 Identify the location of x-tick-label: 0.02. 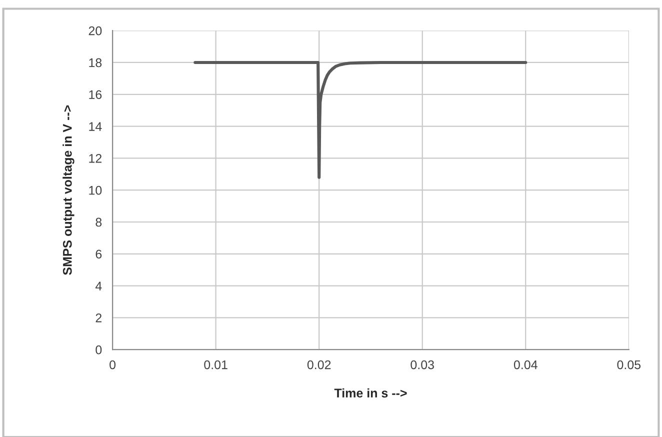
(319, 365).